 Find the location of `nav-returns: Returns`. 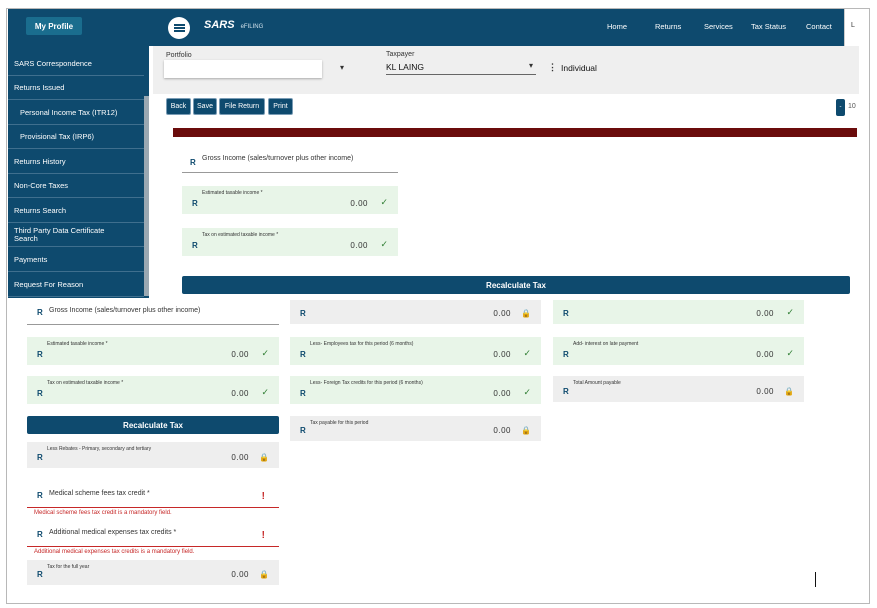

nav-returns: Returns is located at coordinates (668, 26).